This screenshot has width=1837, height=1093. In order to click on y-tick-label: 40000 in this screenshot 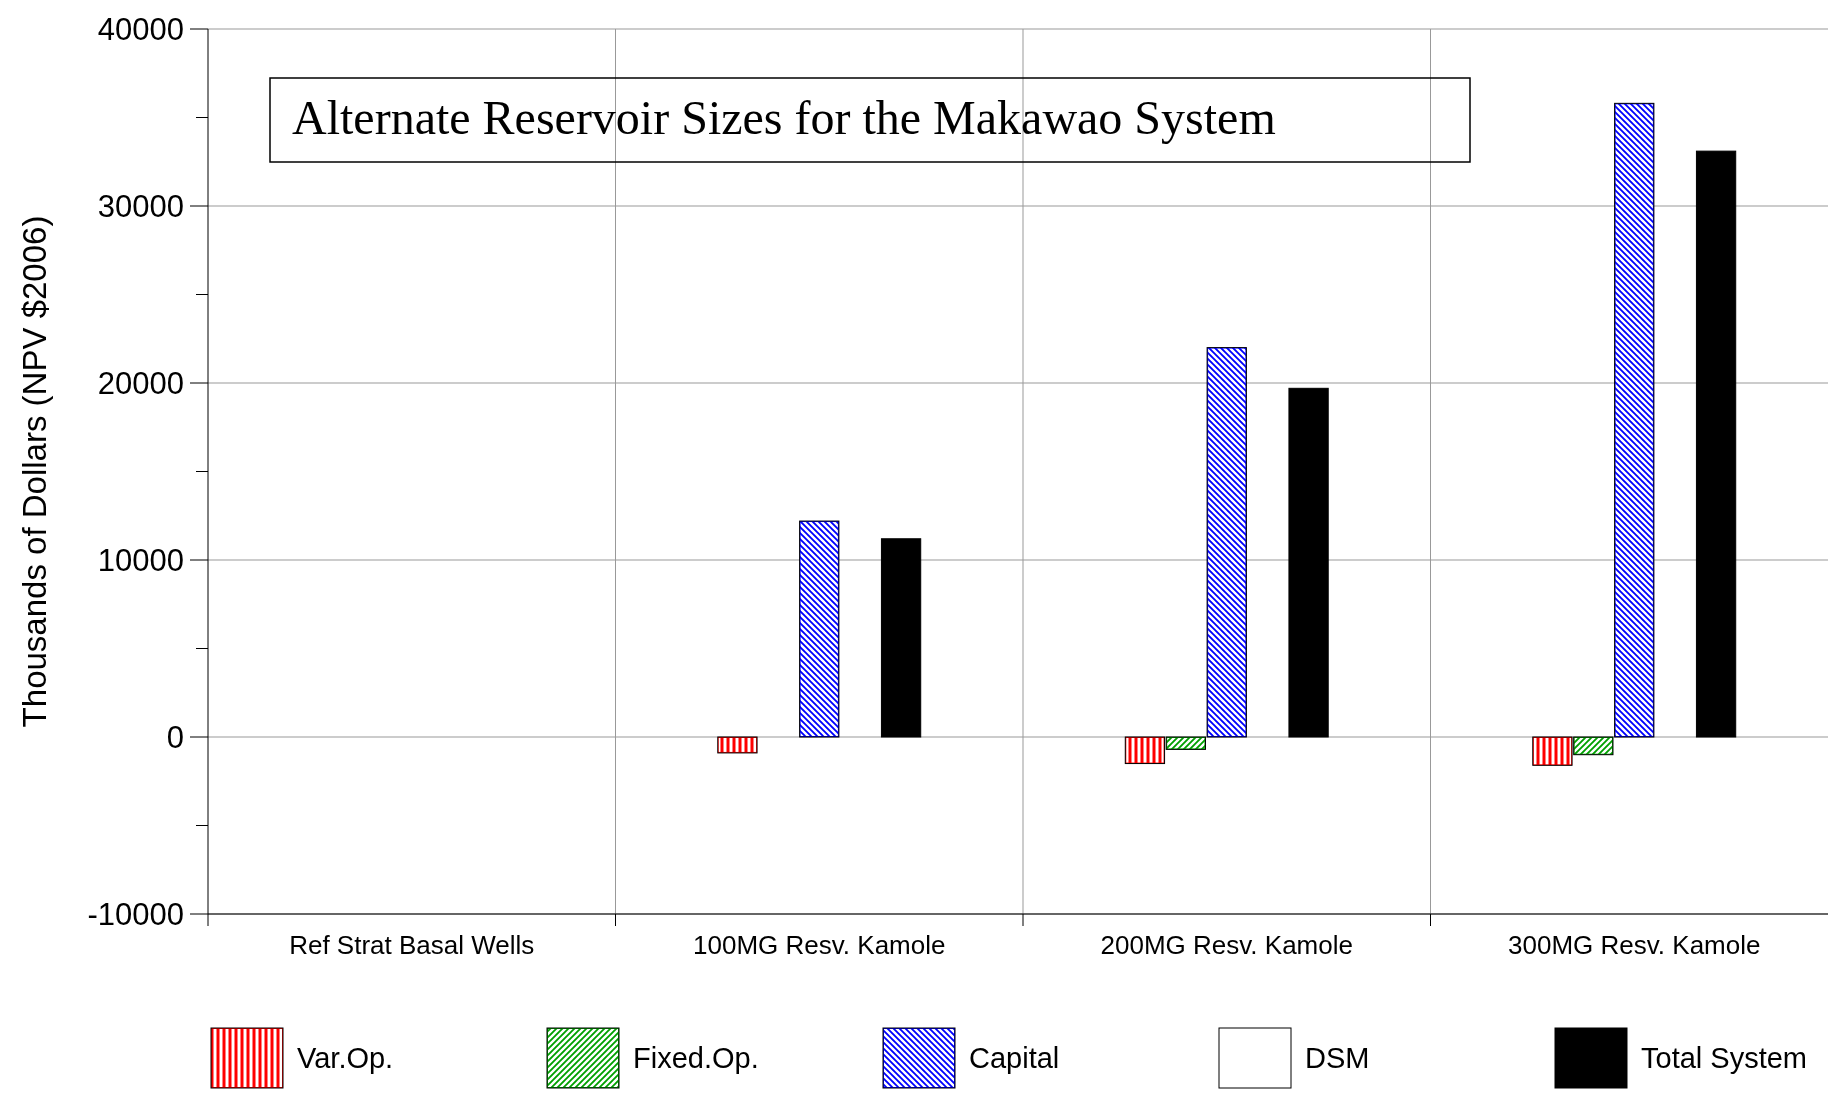, I will do `click(140, 29)`.